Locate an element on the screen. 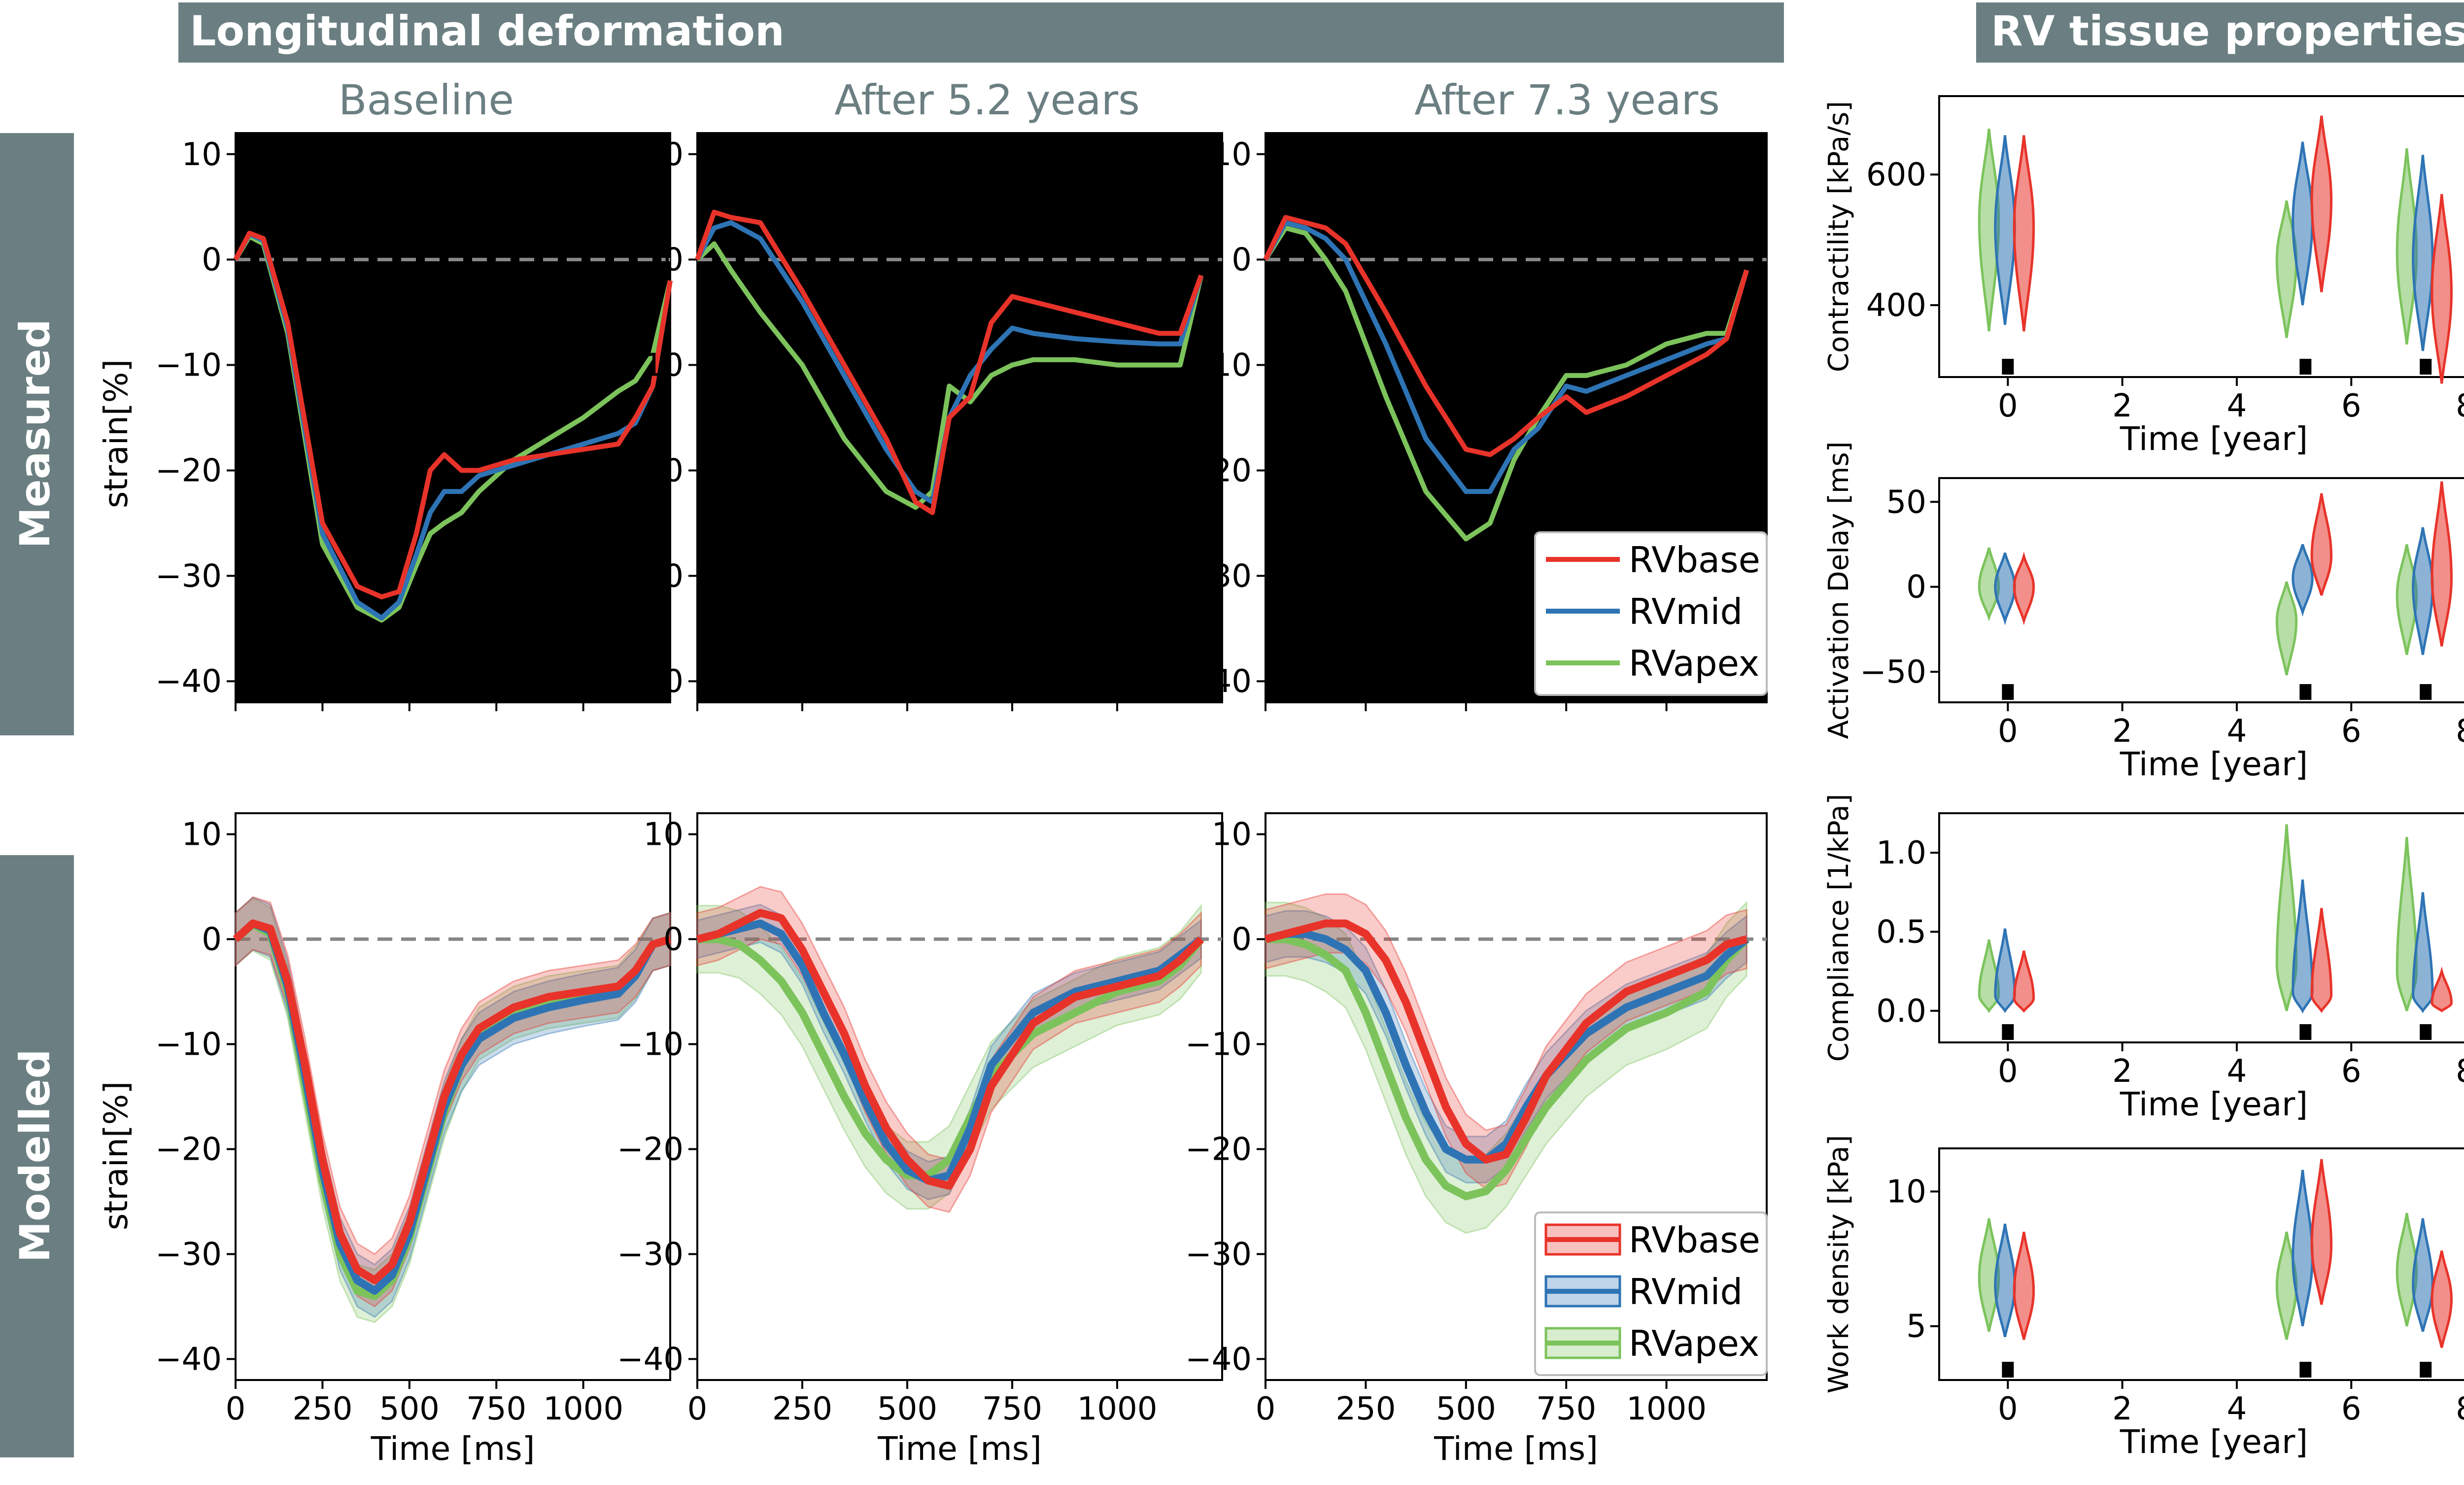 The image size is (2464, 1485). row-label-bar-measured is located at coordinates (37, 434).